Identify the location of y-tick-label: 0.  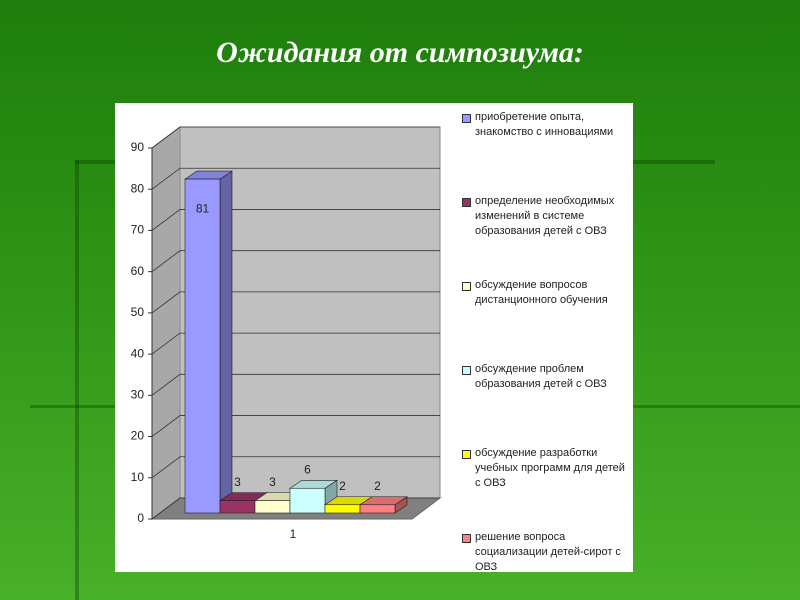
(140, 518).